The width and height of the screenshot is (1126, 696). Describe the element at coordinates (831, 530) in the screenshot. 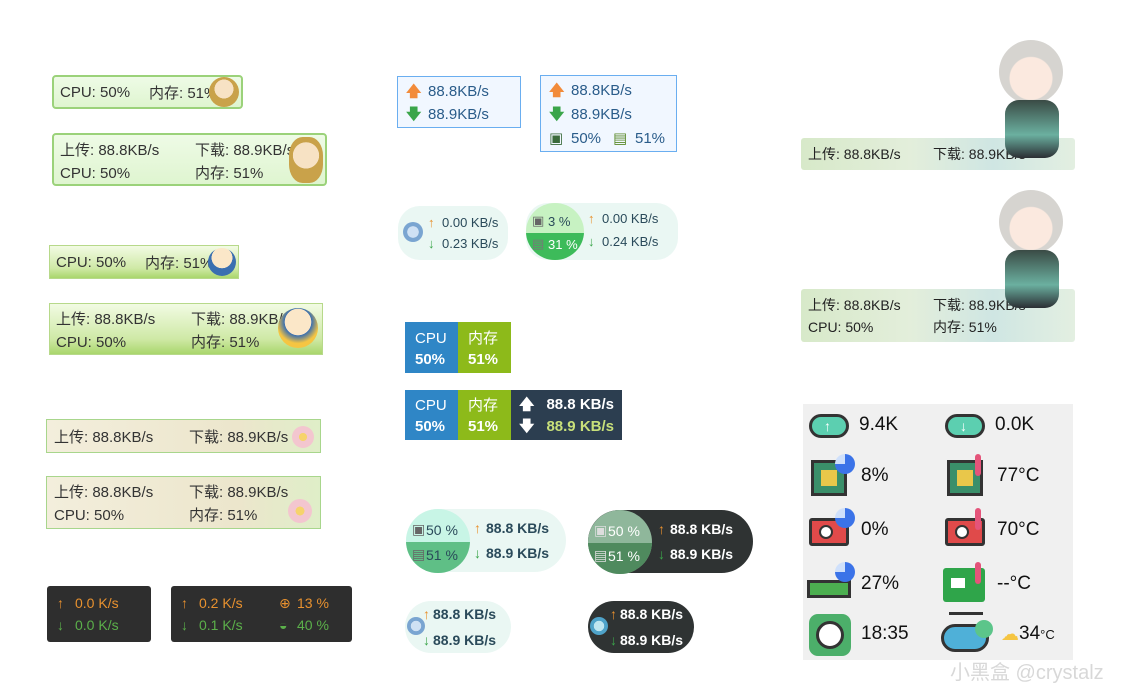

I see `gpu-pie-icon` at that location.